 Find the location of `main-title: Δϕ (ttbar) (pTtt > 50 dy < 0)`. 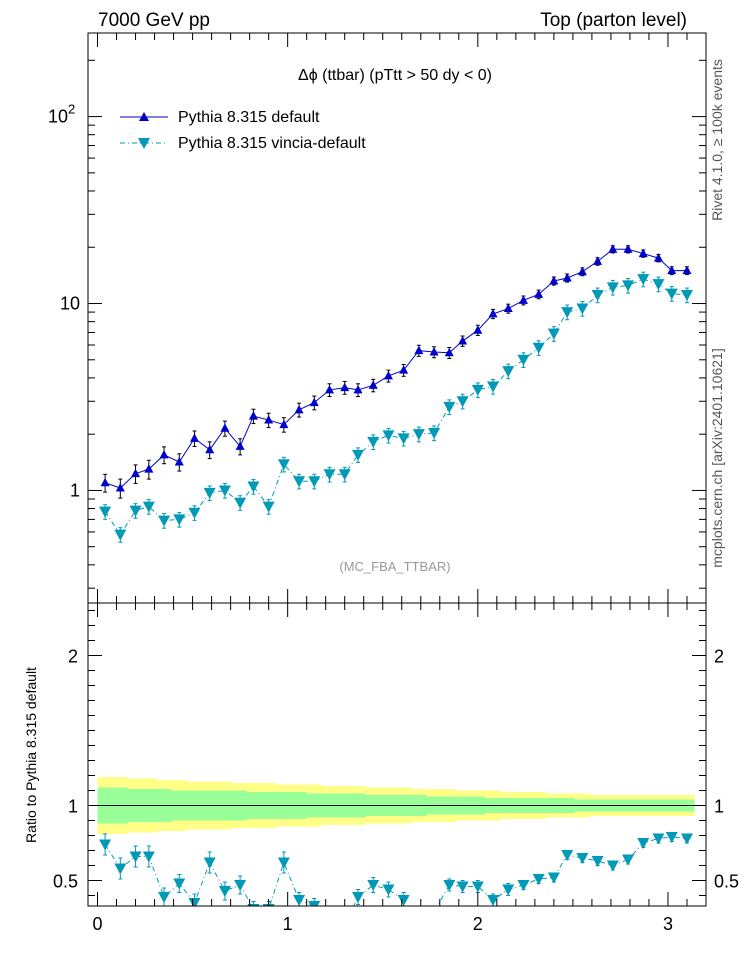

main-title: Δϕ (ttbar) (pTtt > 50 dy < 0) is located at coordinates (395, 75).